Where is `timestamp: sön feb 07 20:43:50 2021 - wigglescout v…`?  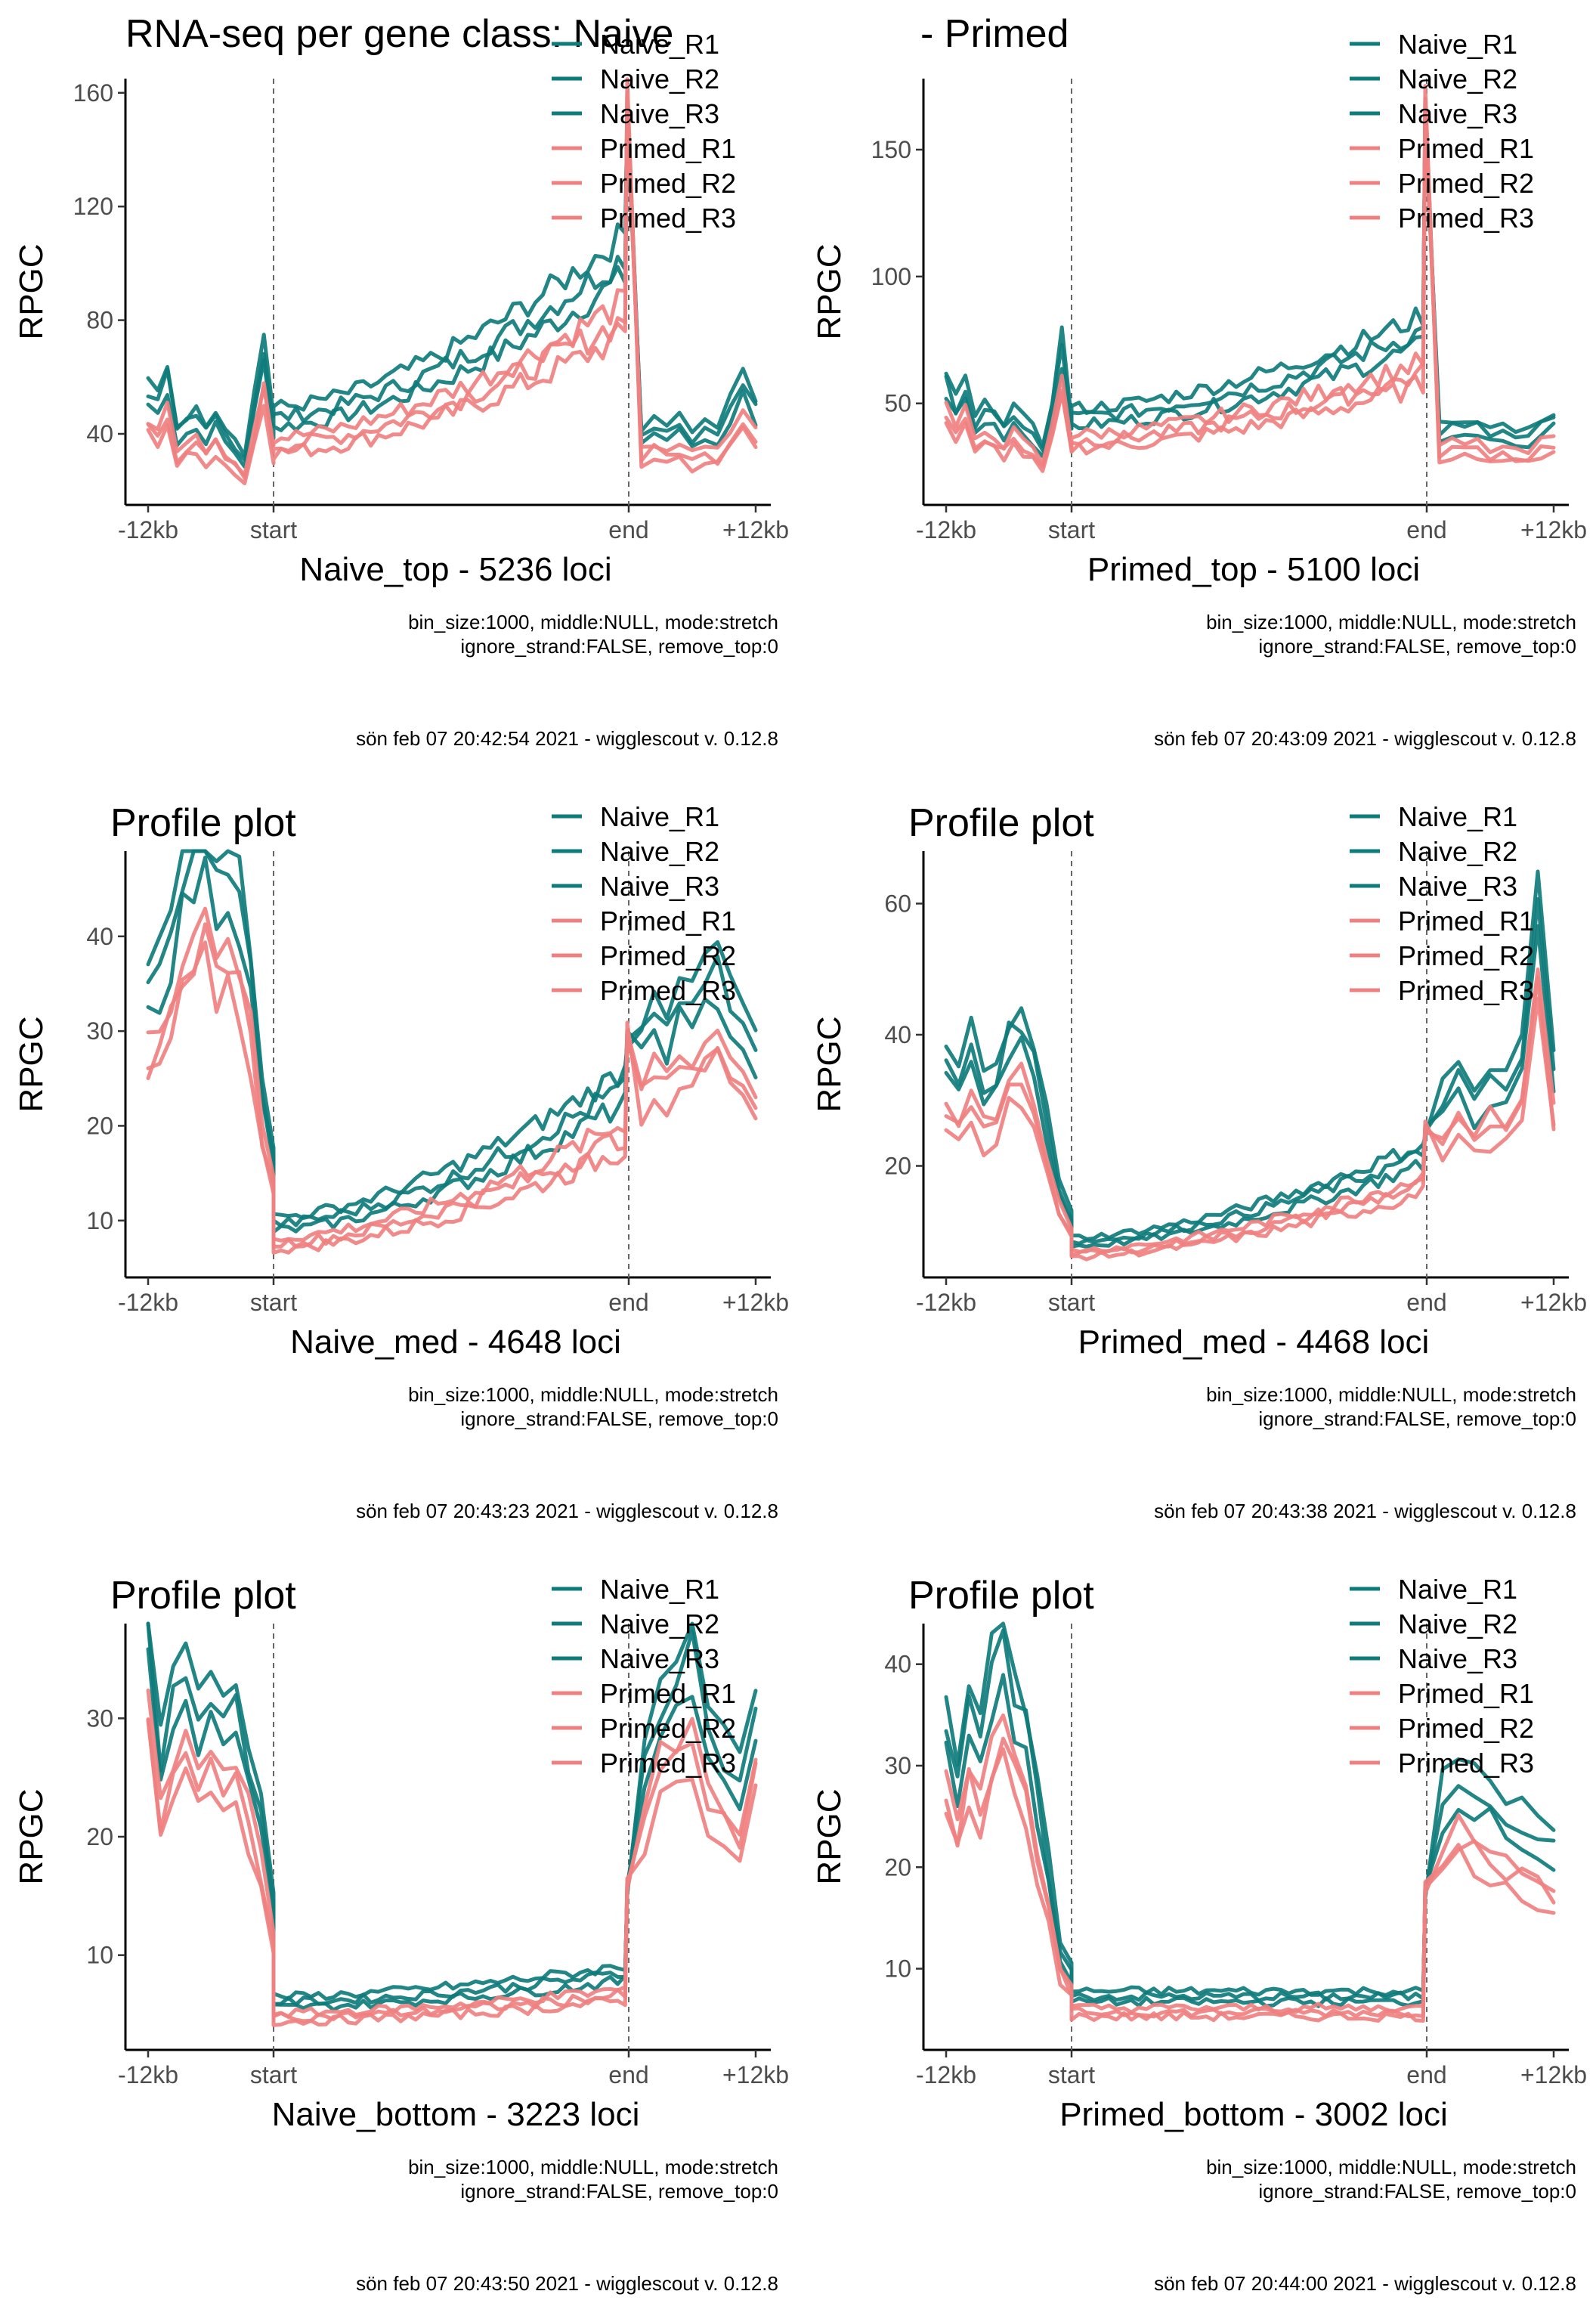
timestamp: sön feb 07 20:43:50 2021 - wigglescout v… is located at coordinates (567, 2283).